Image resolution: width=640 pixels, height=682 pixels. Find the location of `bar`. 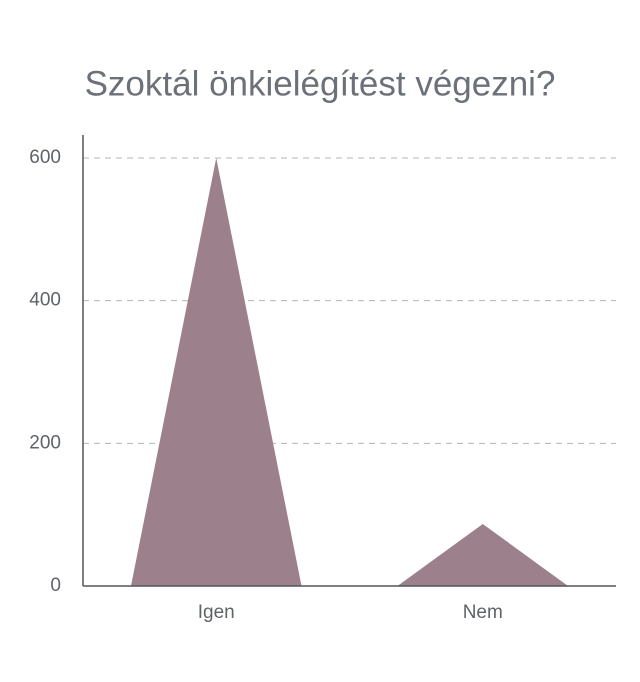

bar is located at coordinates (483, 554).